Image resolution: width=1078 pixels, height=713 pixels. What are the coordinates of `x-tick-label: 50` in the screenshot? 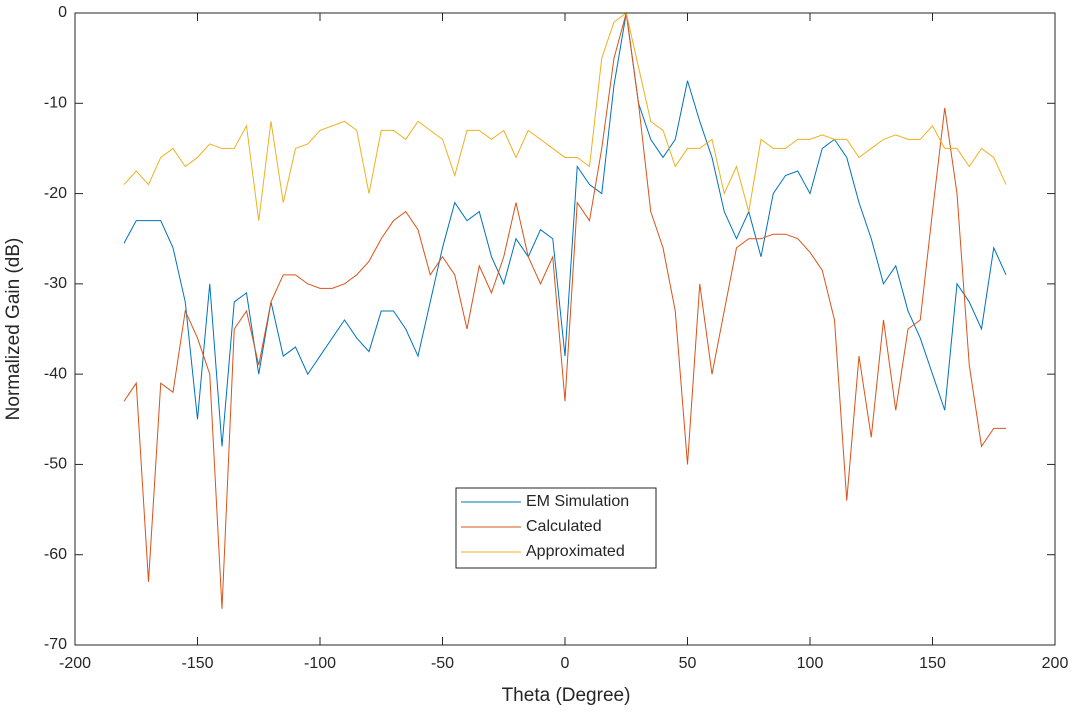 It's located at (688, 663).